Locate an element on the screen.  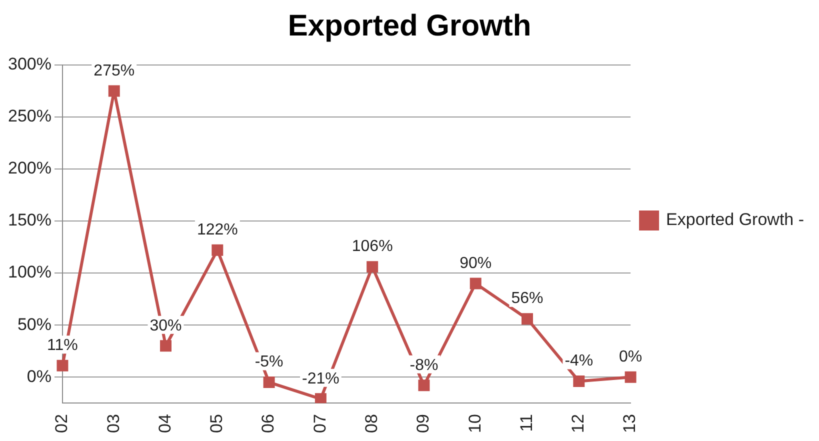
x-tick-label: 12 is located at coordinates (578, 424).